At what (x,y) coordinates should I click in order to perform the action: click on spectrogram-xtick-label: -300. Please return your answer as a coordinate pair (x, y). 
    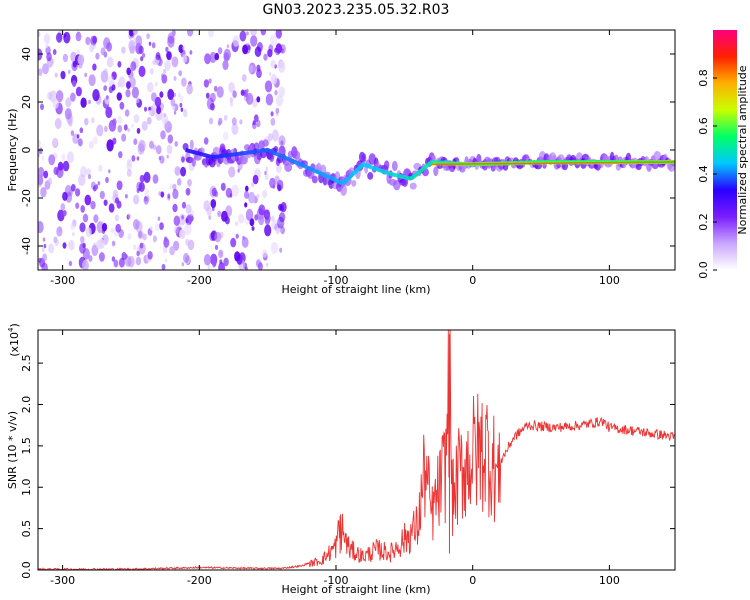
    Looking at the image, I should click on (62, 280).